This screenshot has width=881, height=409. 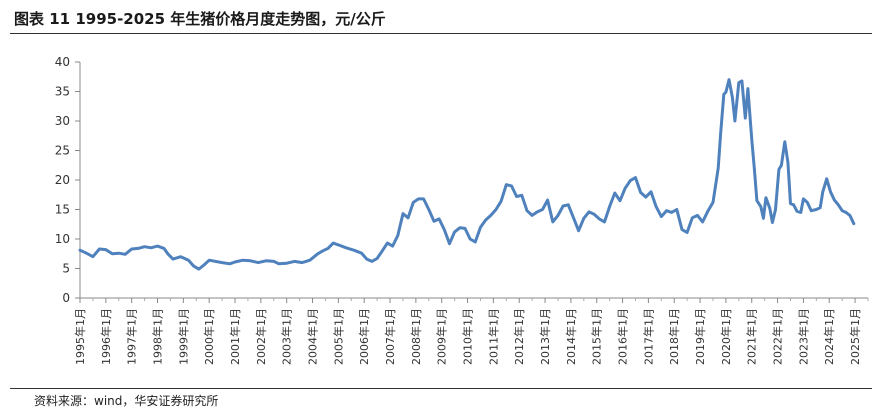 What do you see at coordinates (416, 336) in the screenshot?
I see `x-tick-label: 2008年1月` at bounding box center [416, 336].